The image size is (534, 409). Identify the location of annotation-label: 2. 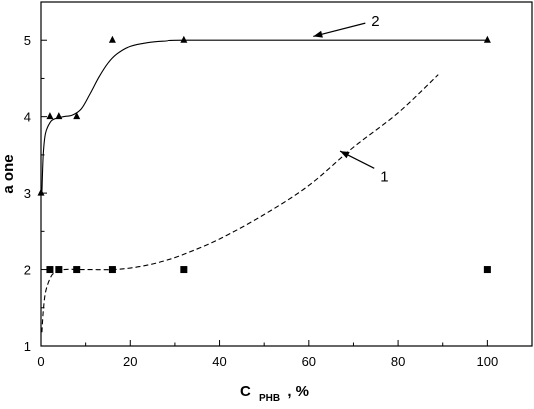
(375, 21).